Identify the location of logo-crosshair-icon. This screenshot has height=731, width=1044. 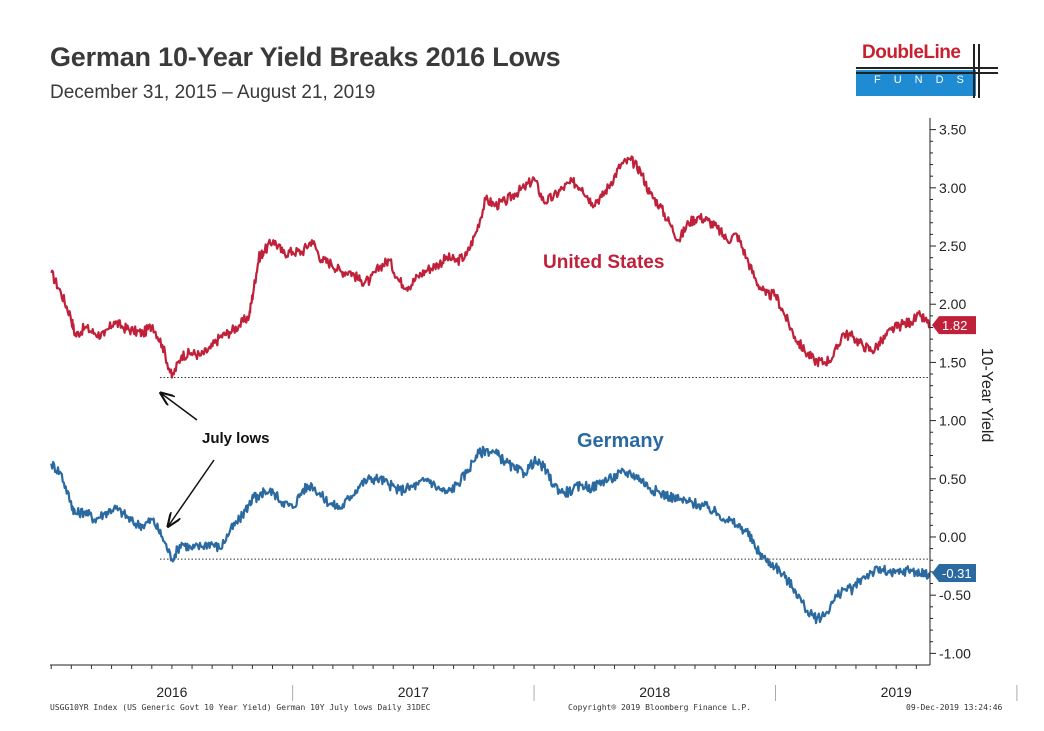
(927, 71).